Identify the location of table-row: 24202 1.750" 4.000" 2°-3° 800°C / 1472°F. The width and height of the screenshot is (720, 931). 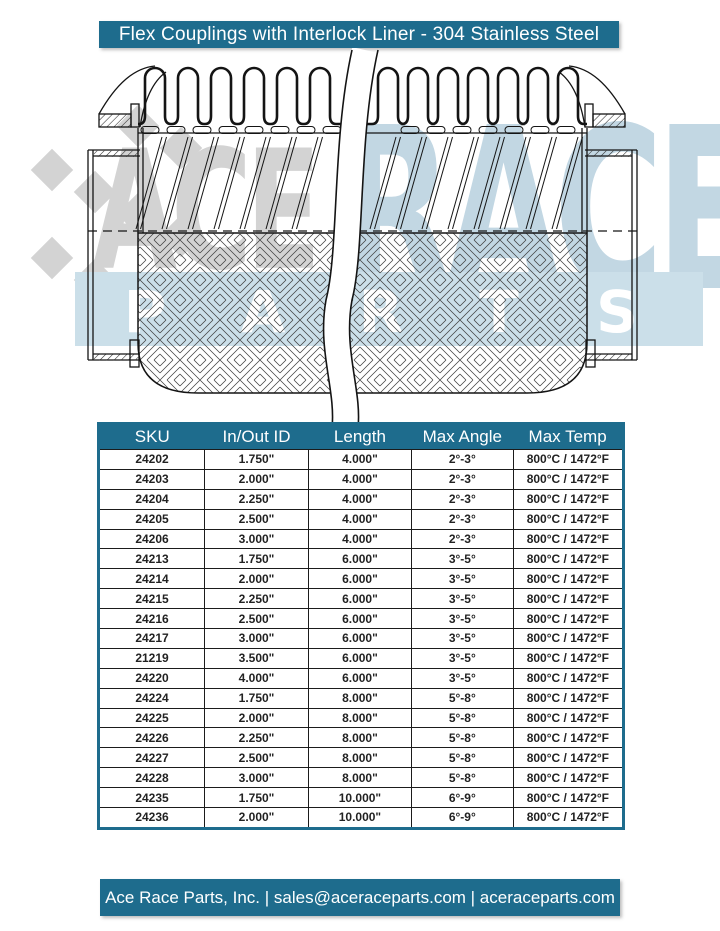
(361, 459).